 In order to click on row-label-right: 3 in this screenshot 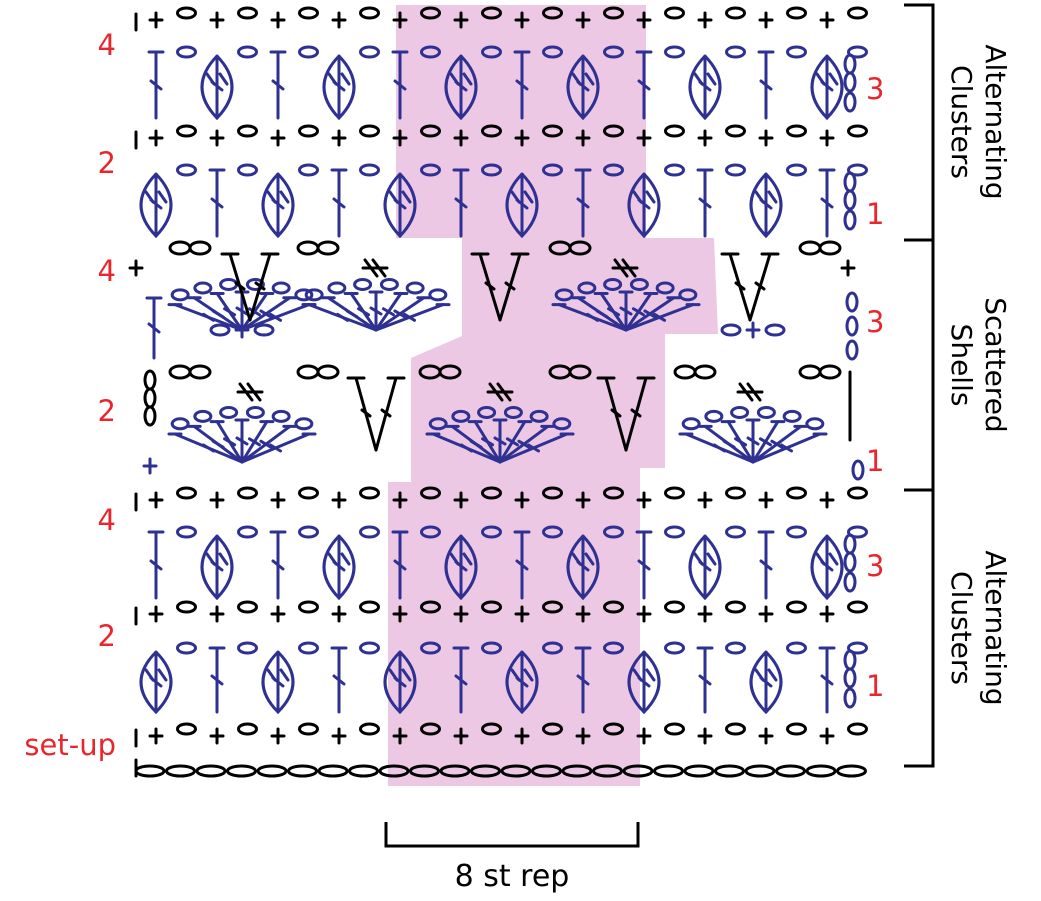, I will do `click(875, 566)`.